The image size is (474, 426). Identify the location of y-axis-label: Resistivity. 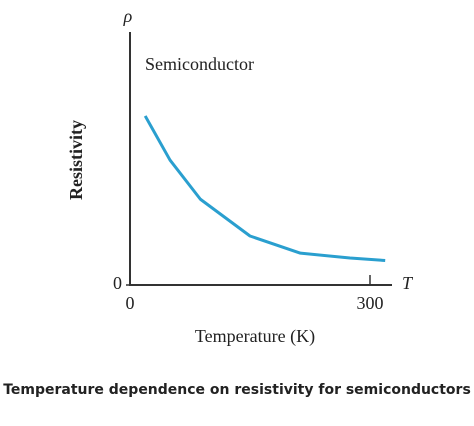
(76, 160).